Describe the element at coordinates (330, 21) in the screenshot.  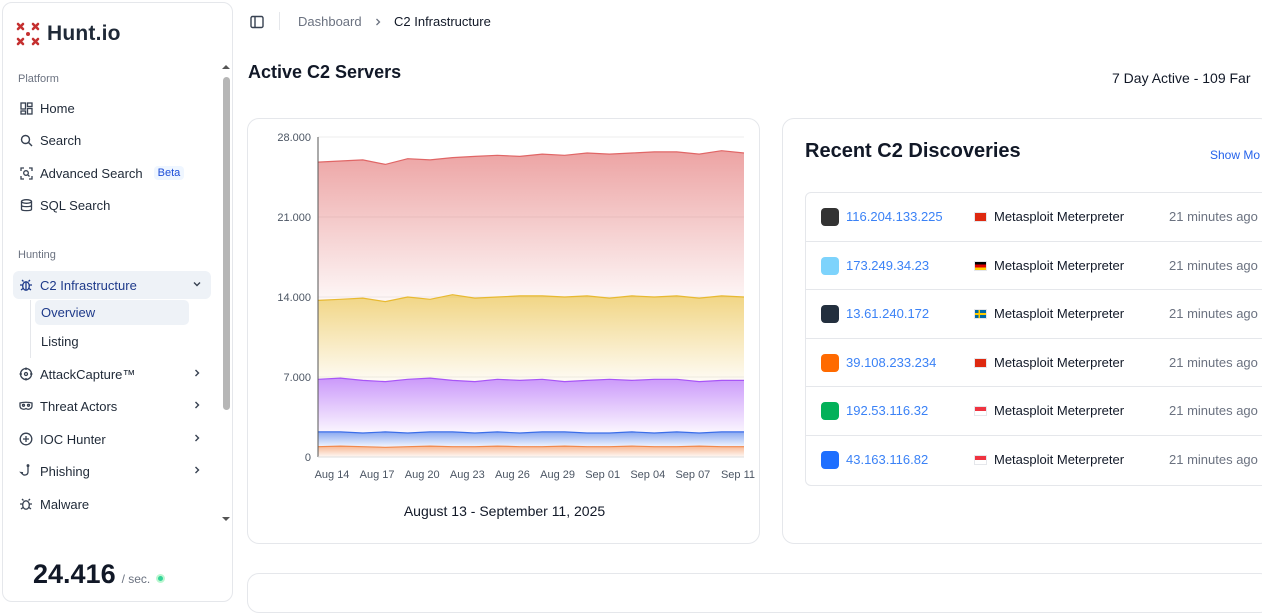
I see `breadcrumb-root: Dashboard` at that location.